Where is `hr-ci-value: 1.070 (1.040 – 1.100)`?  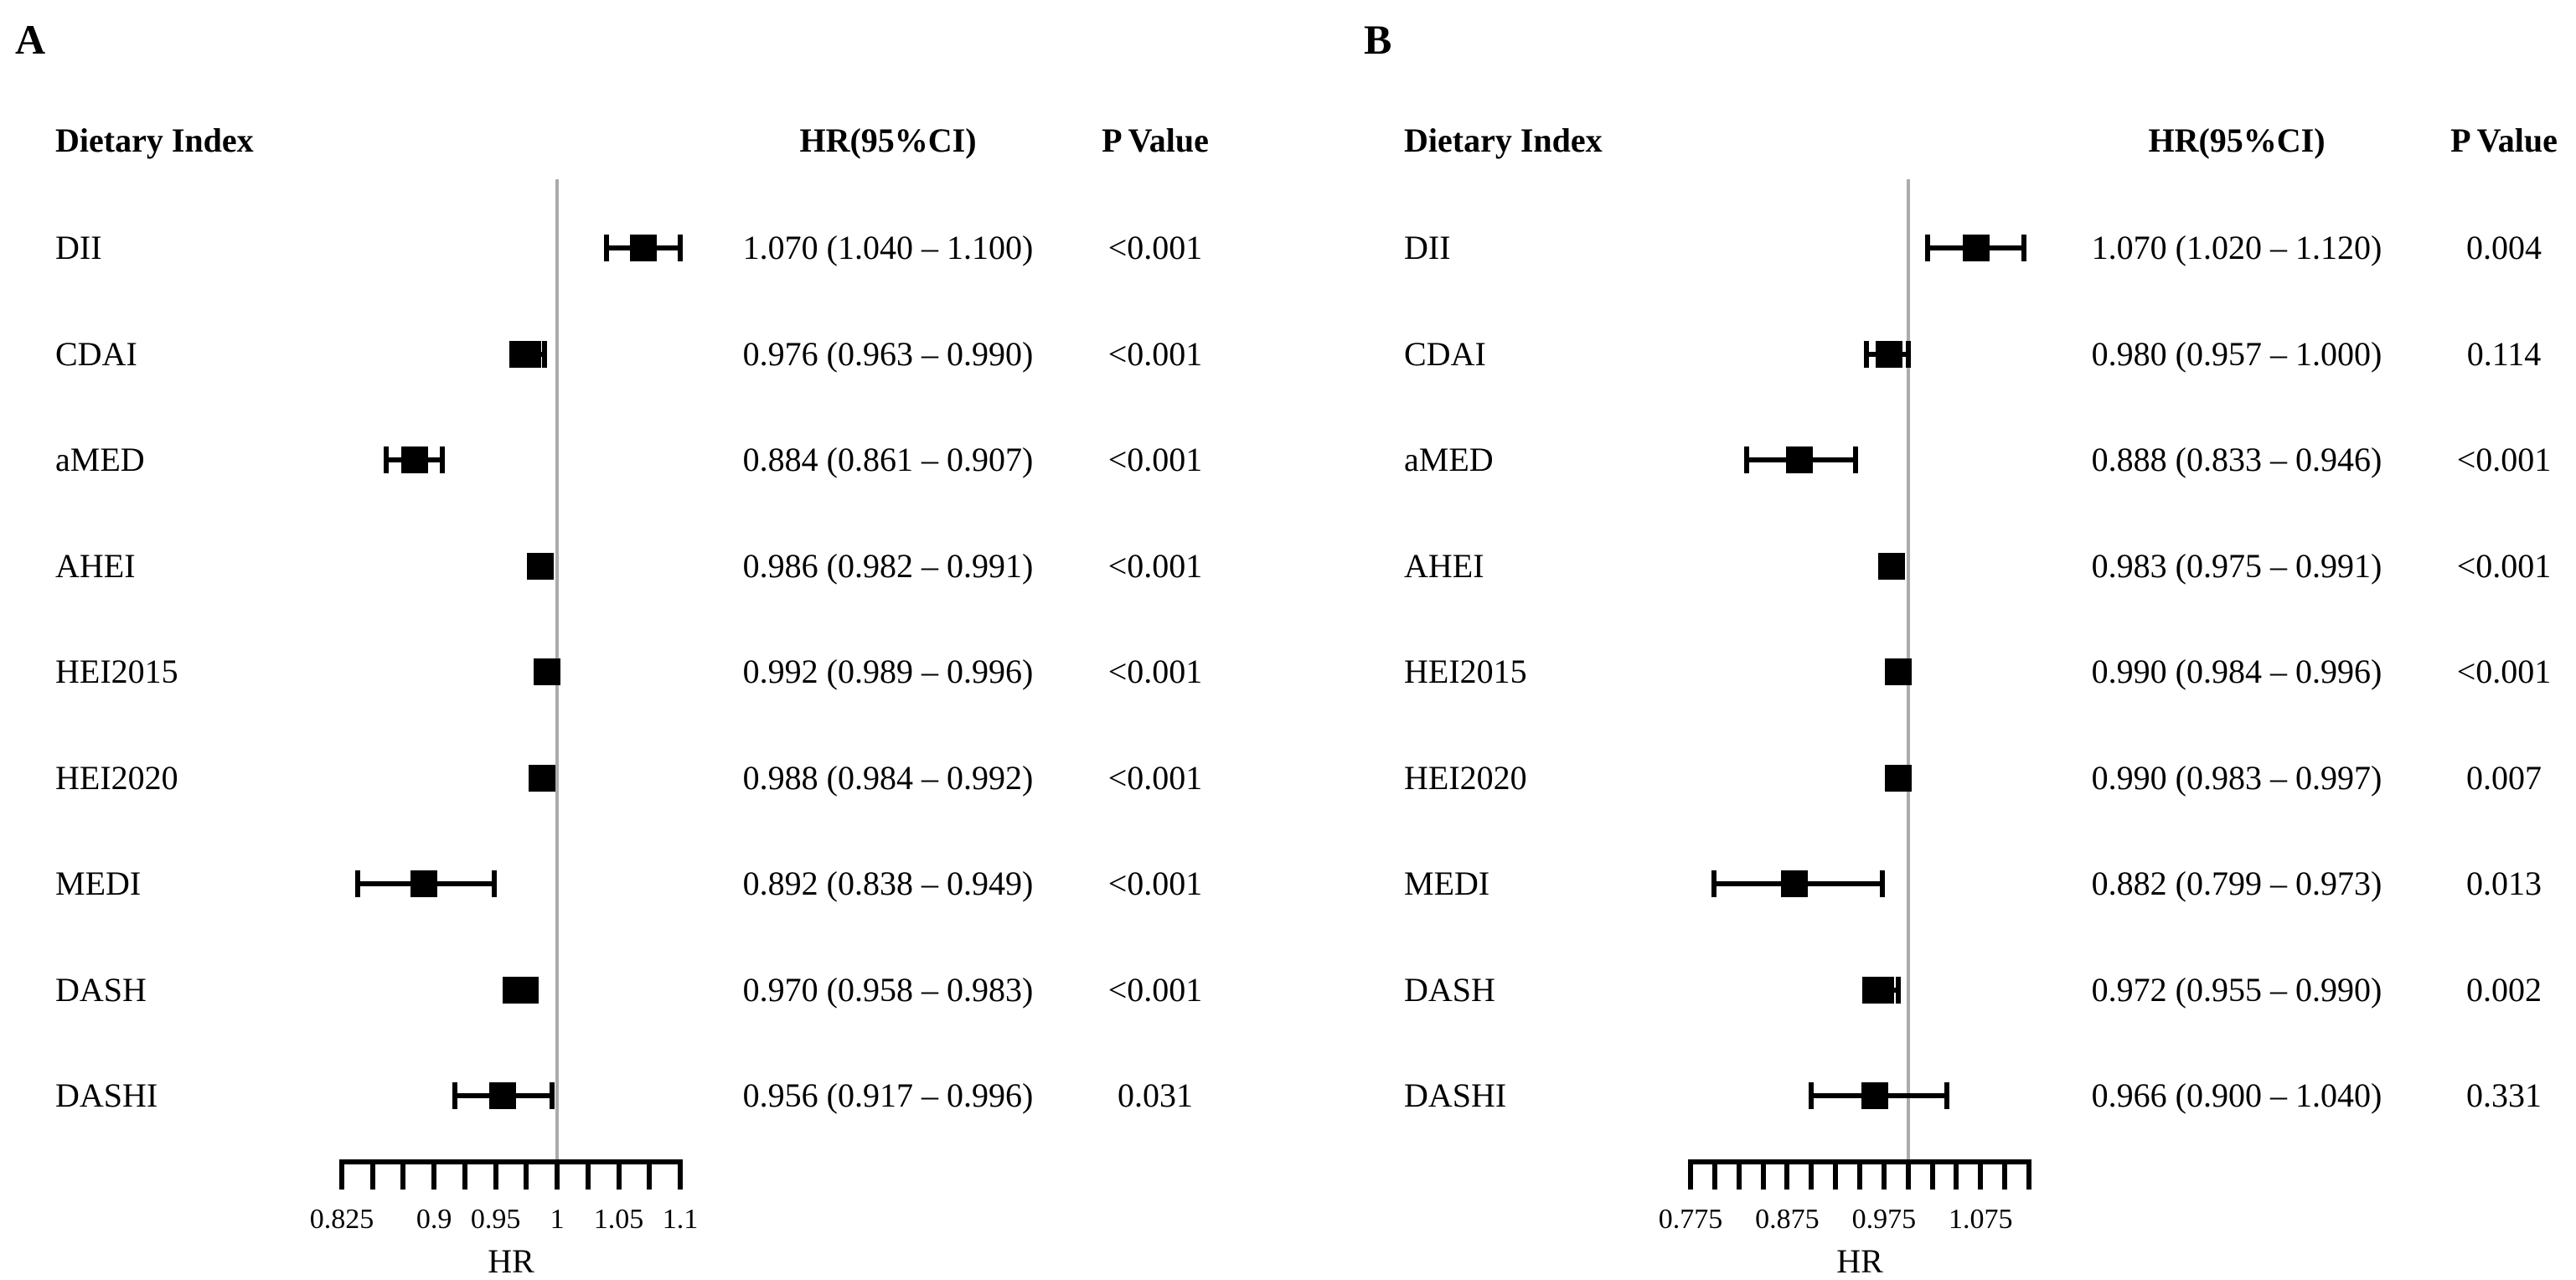
hr-ci-value: 1.070 (1.040 – 1.100) is located at coordinates (888, 247).